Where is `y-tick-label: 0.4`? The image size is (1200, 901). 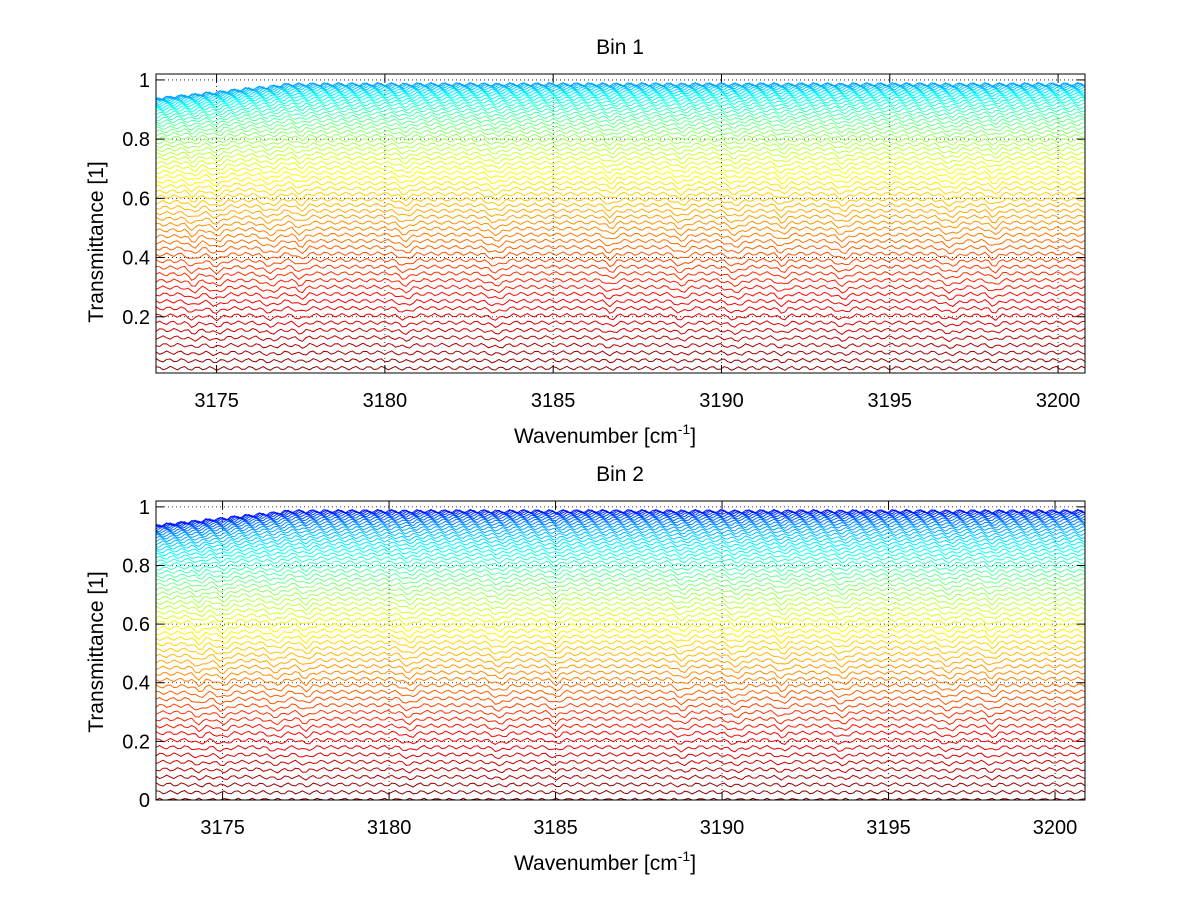
y-tick-label: 0.4 is located at coordinates (136, 684).